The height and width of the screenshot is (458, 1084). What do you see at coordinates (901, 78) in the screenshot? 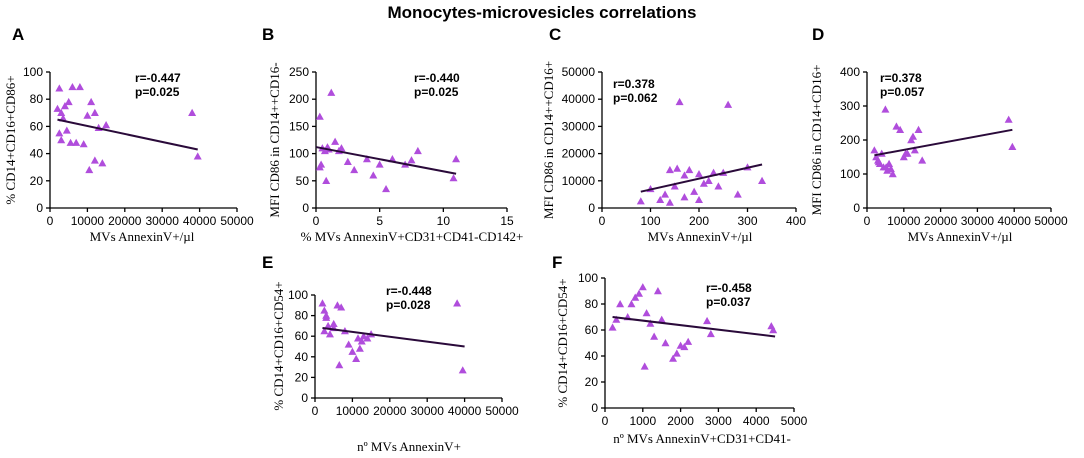
I see `stat-r: r=0.378` at bounding box center [901, 78].